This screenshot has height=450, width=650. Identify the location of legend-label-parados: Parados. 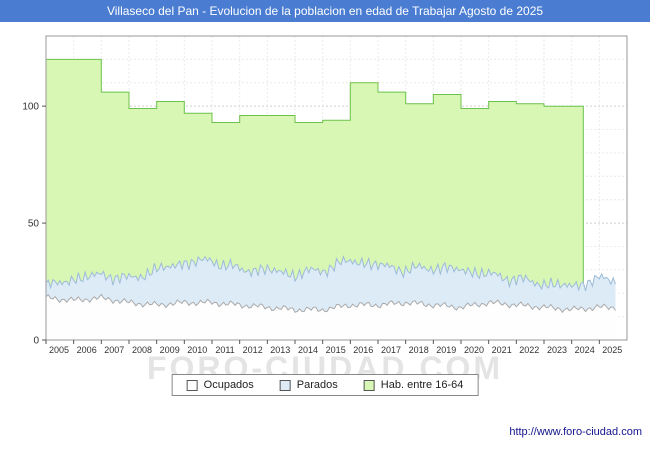
(317, 385).